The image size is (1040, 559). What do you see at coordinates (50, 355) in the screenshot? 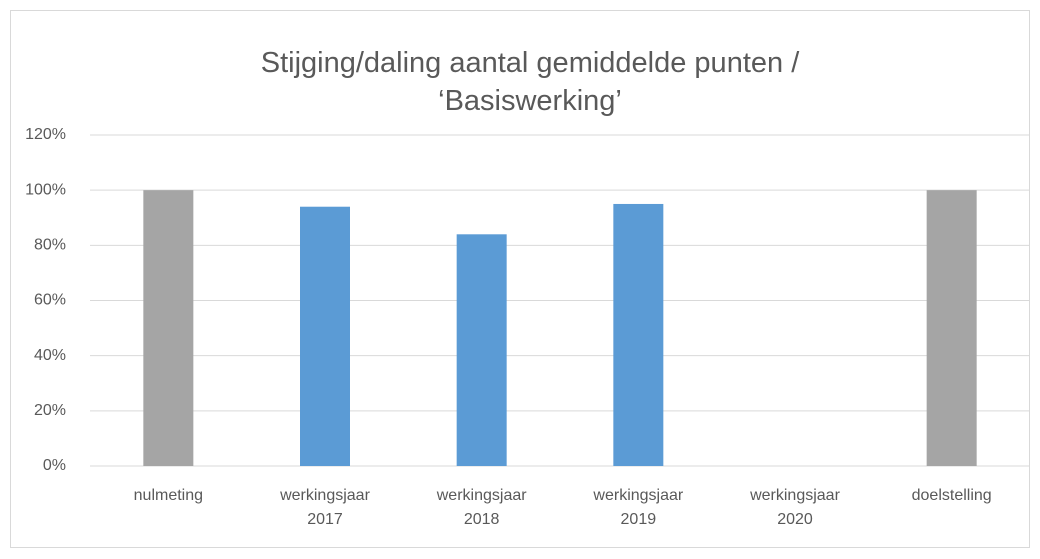
I see `y-tick-label: 40%` at bounding box center [50, 355].